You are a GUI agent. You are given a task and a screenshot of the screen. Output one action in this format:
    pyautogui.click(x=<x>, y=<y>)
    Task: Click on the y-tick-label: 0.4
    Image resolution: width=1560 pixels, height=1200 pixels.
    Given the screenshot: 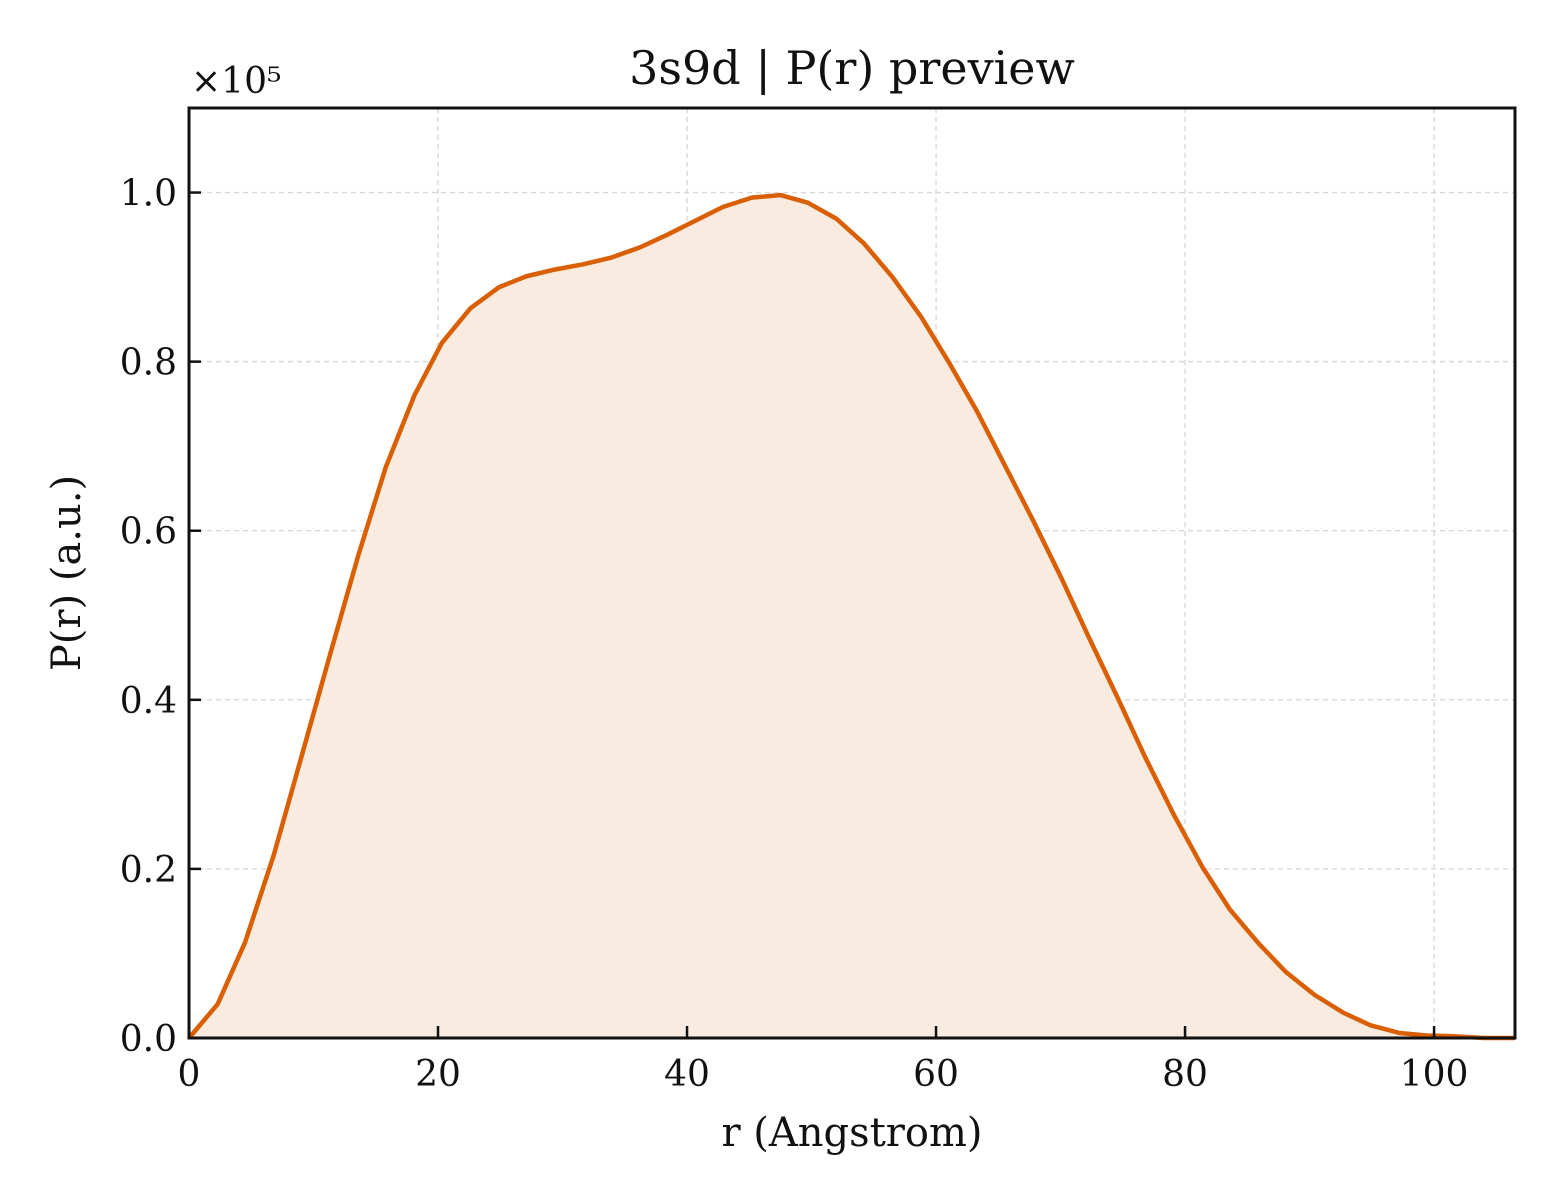 What is the action you would take?
    pyautogui.click(x=148, y=701)
    